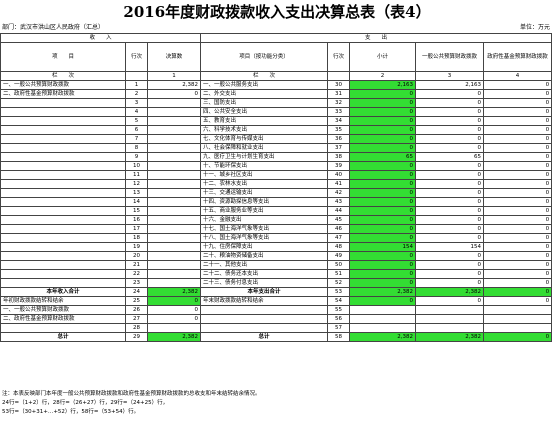 This screenshot has width=554, height=421. What do you see at coordinates (136, 328) in the screenshot?
I see `sub-seq: 28` at bounding box center [136, 328].